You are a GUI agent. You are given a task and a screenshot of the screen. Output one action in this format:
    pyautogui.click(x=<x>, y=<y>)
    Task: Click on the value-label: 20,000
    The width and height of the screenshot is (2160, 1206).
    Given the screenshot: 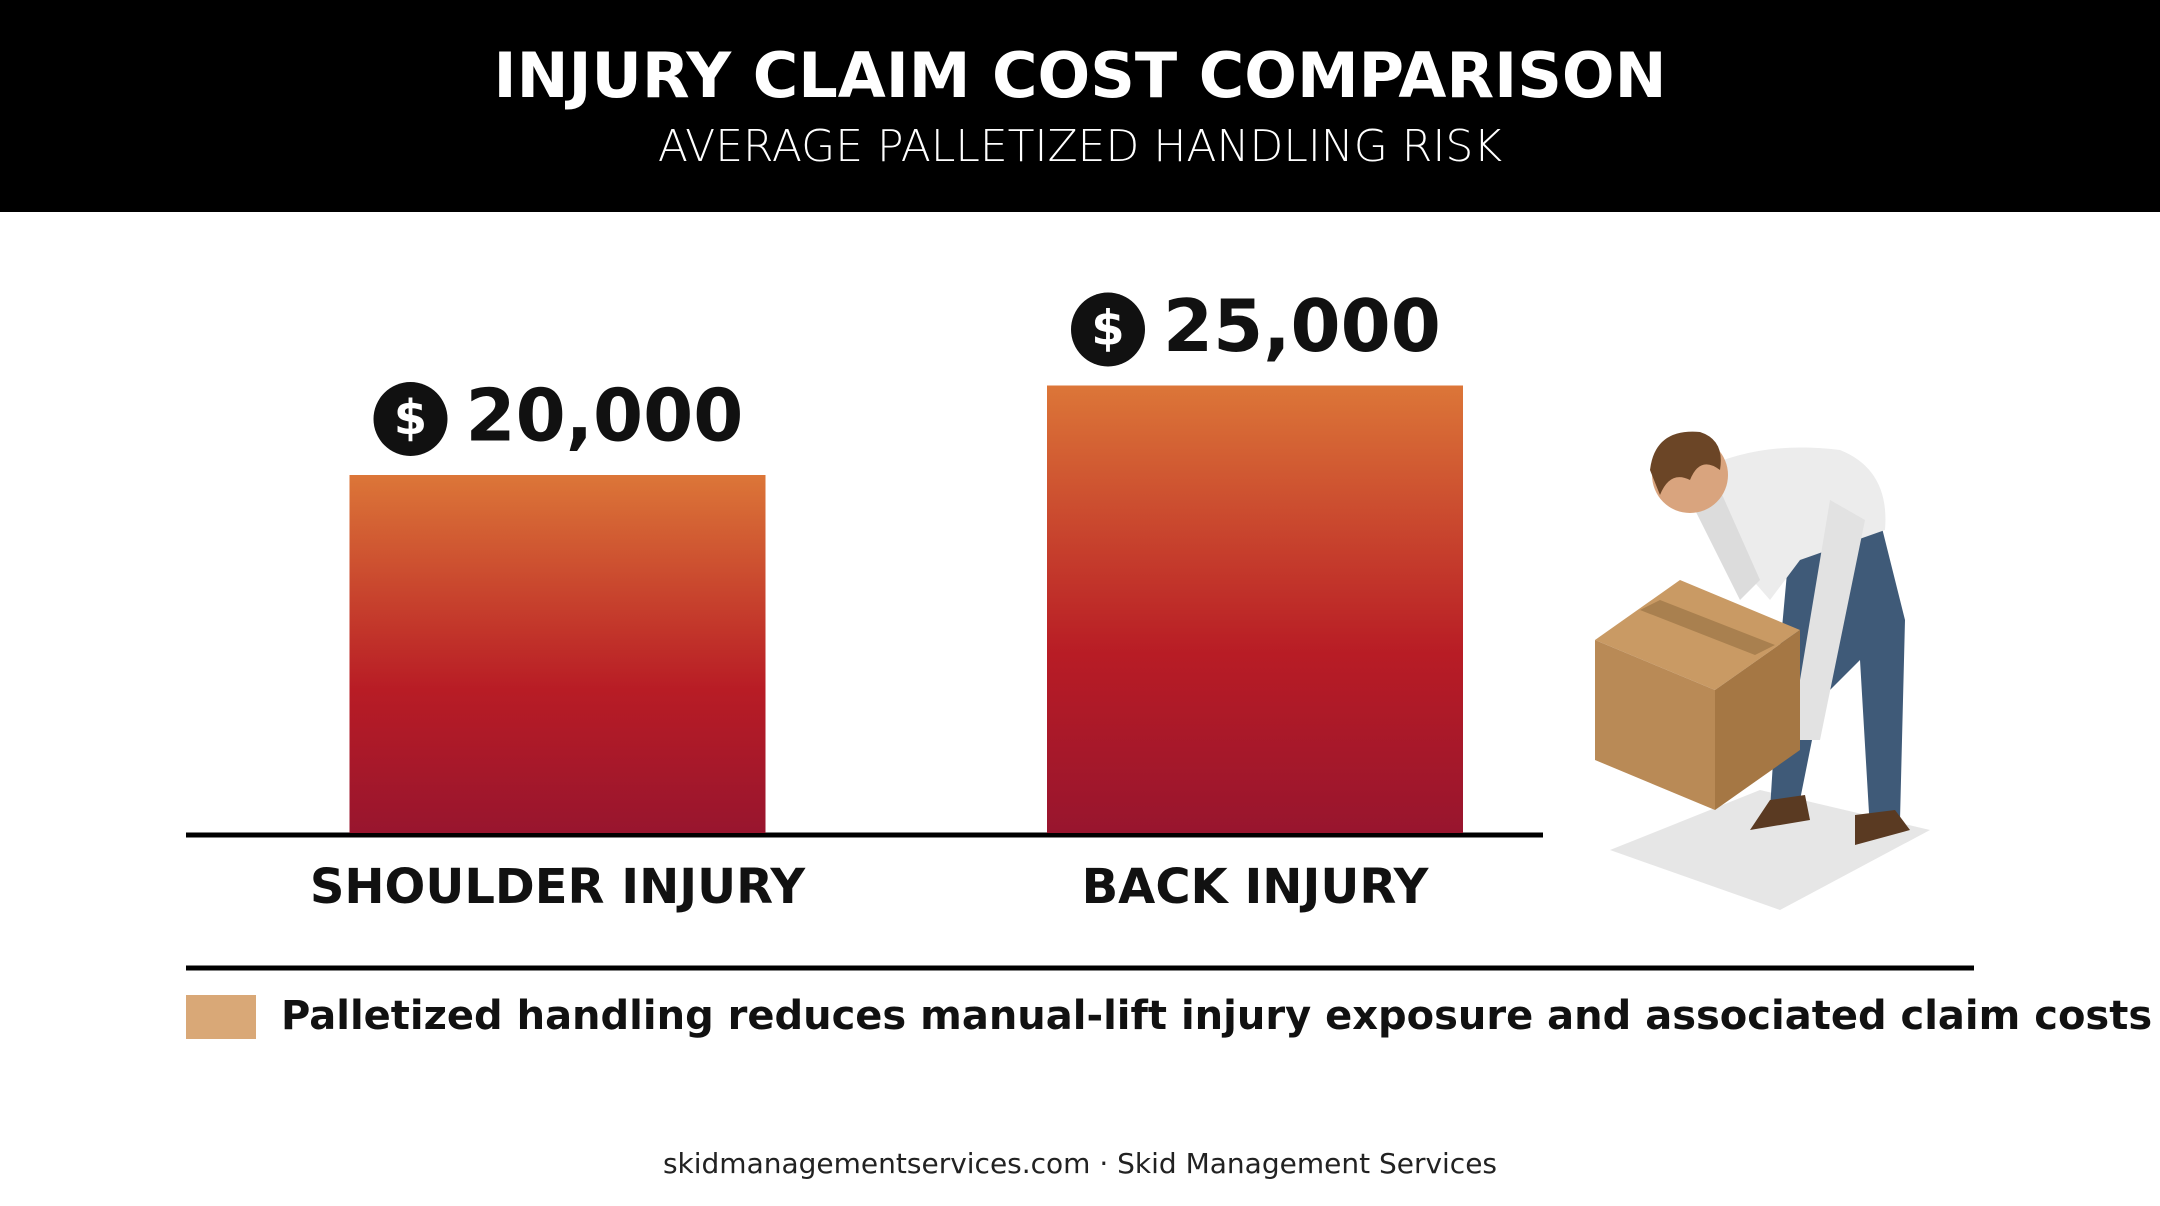 What is the action you would take?
    pyautogui.click(x=605, y=416)
    